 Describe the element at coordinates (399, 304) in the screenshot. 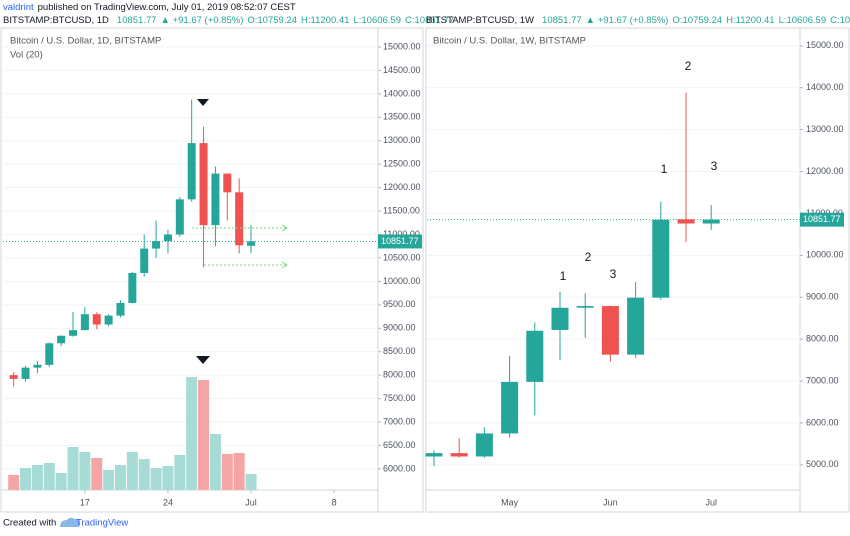

I see `y-tick-label: 9500.00` at that location.